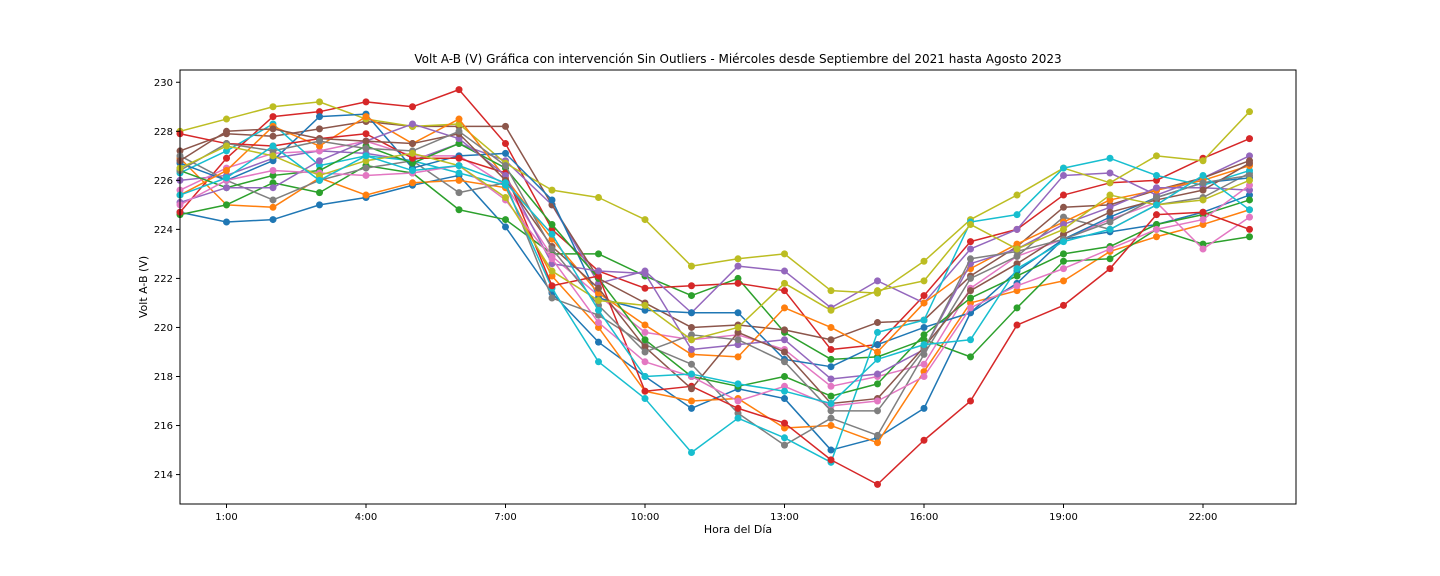  I want to click on y-axis-label: Volt A-B (V), so click(143, 287).